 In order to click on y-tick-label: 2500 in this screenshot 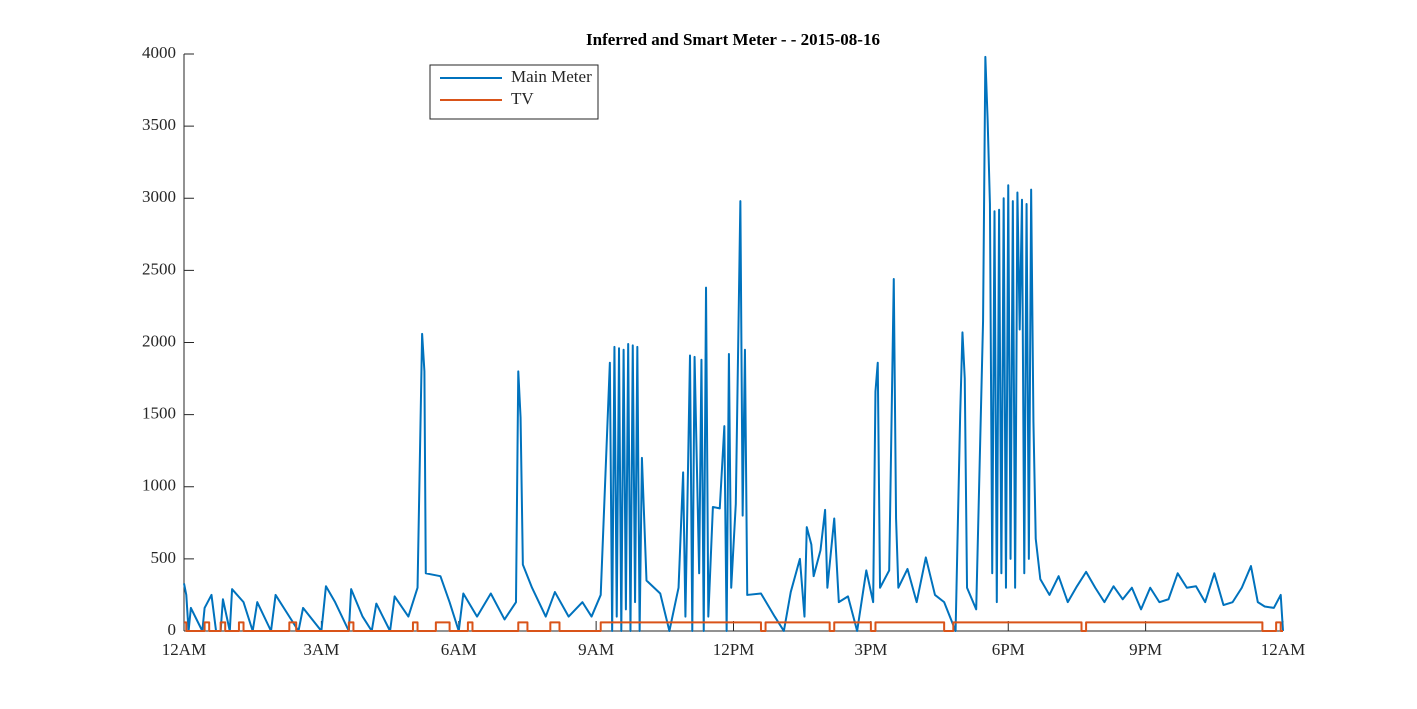, I will do `click(159, 268)`.